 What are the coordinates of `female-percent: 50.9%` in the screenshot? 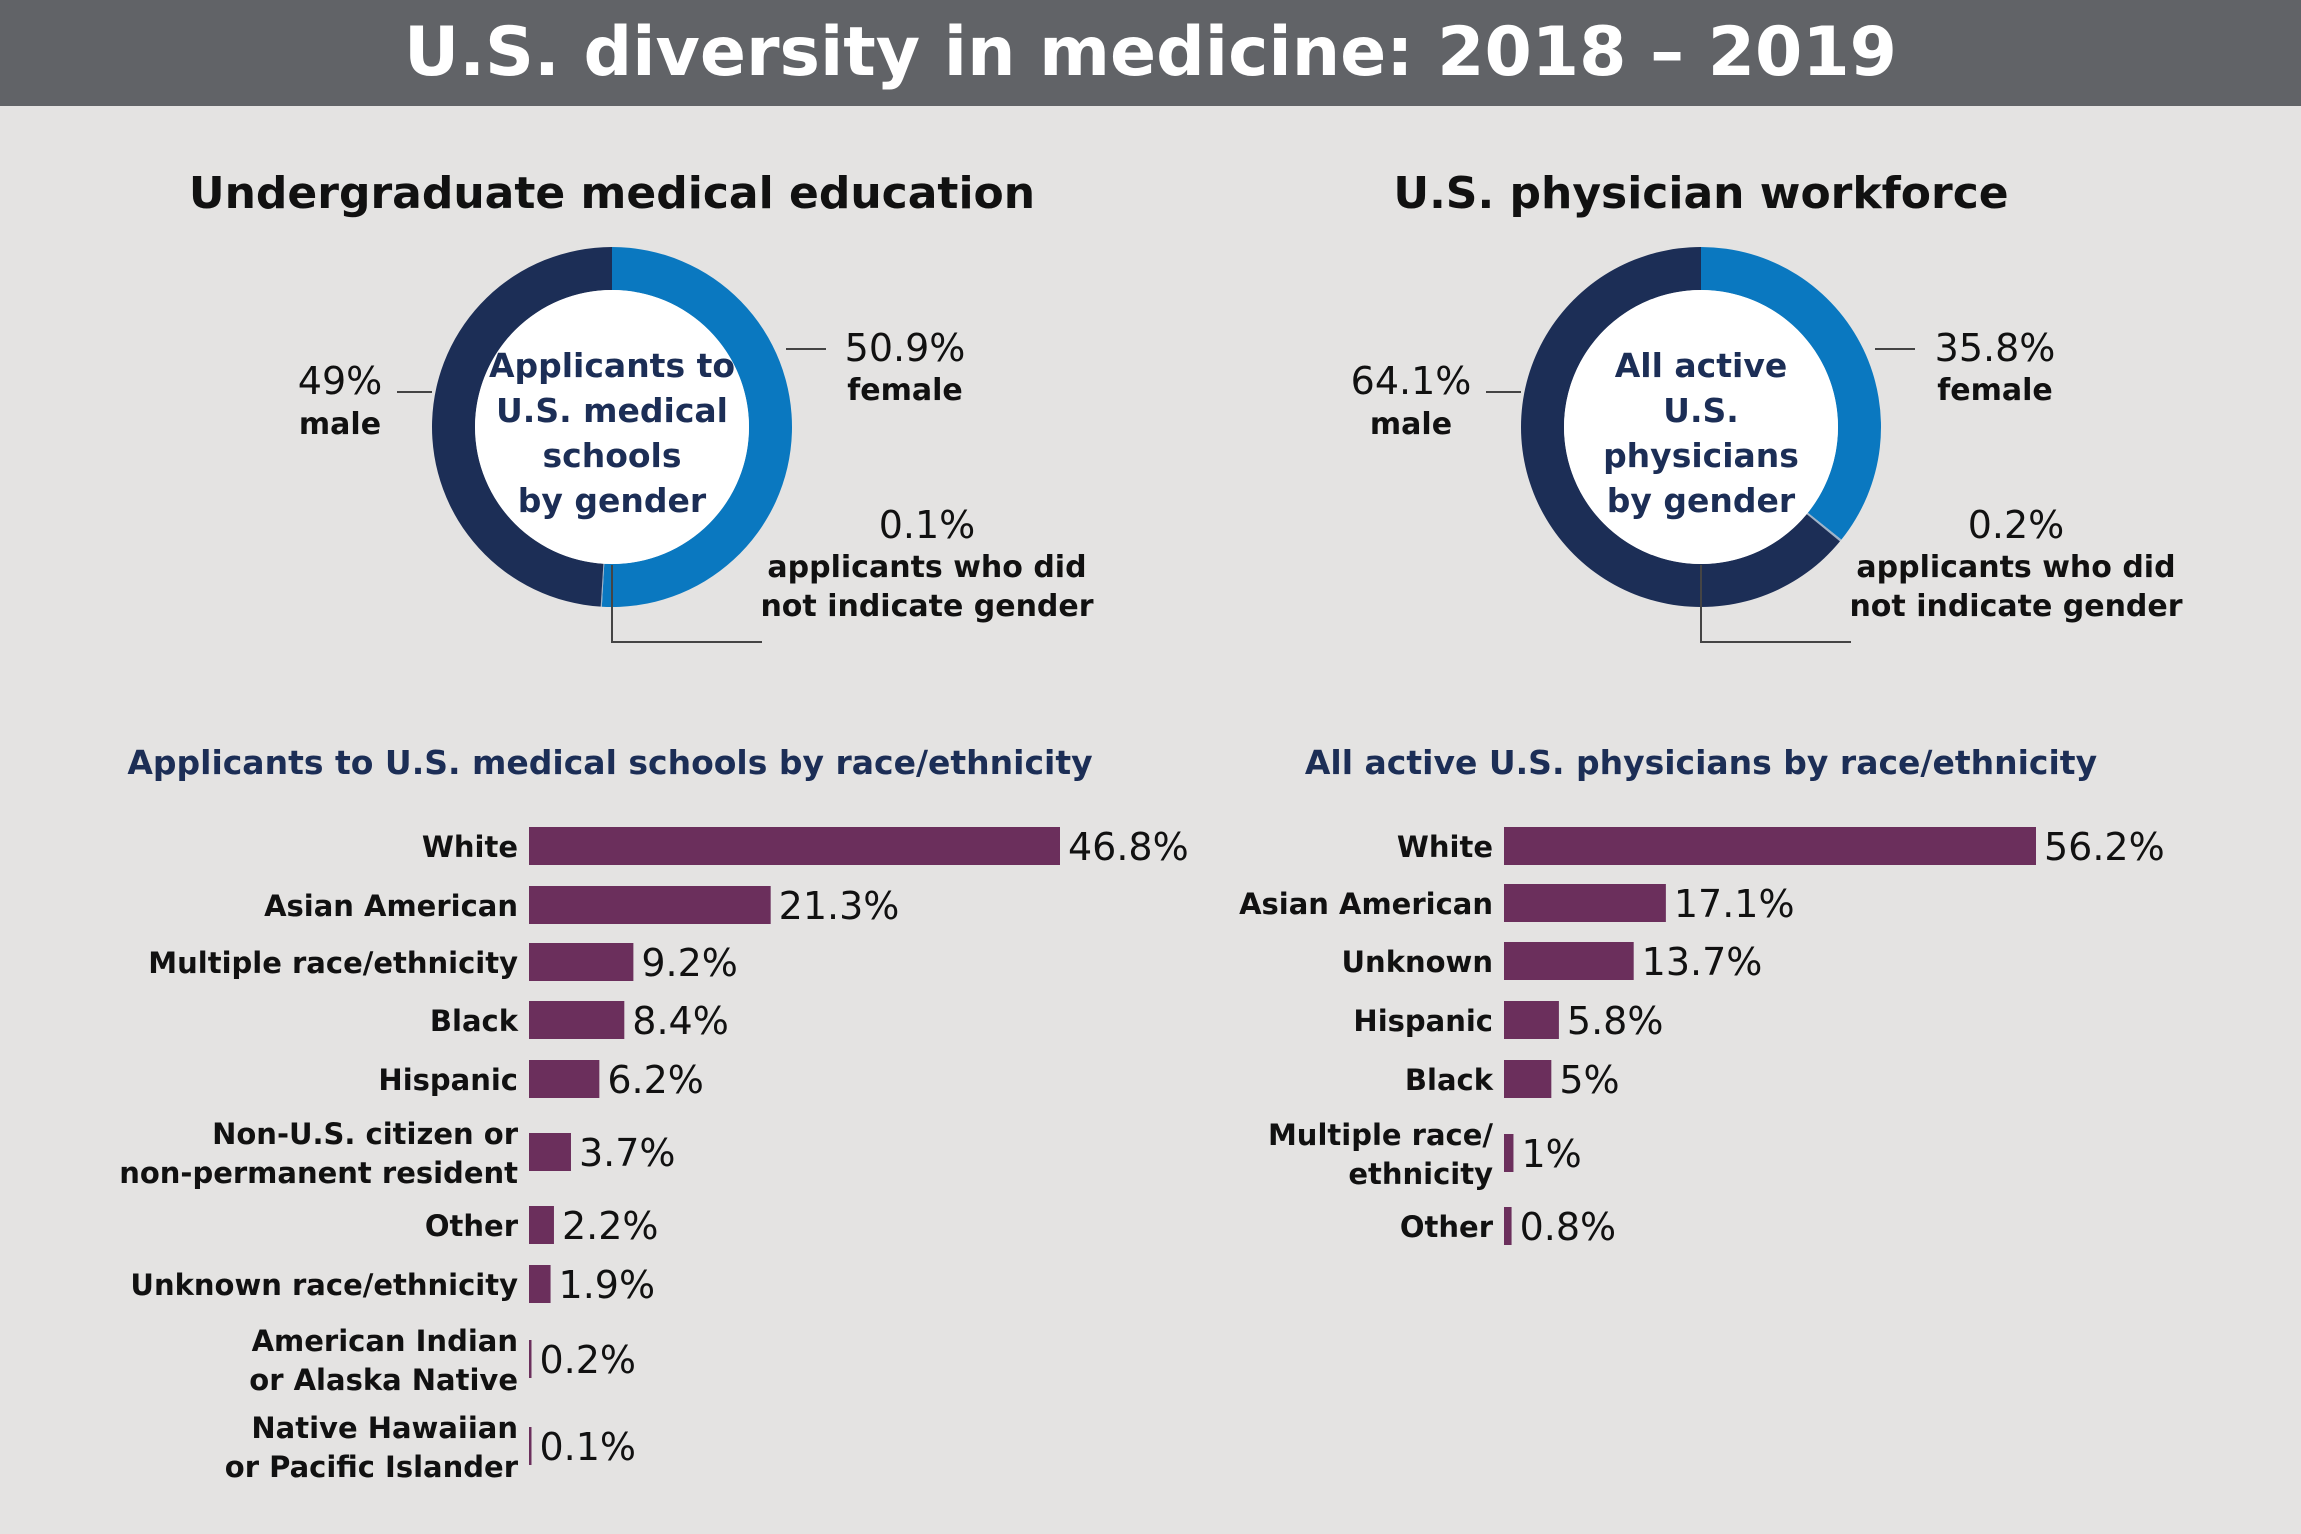 It's located at (905, 348).